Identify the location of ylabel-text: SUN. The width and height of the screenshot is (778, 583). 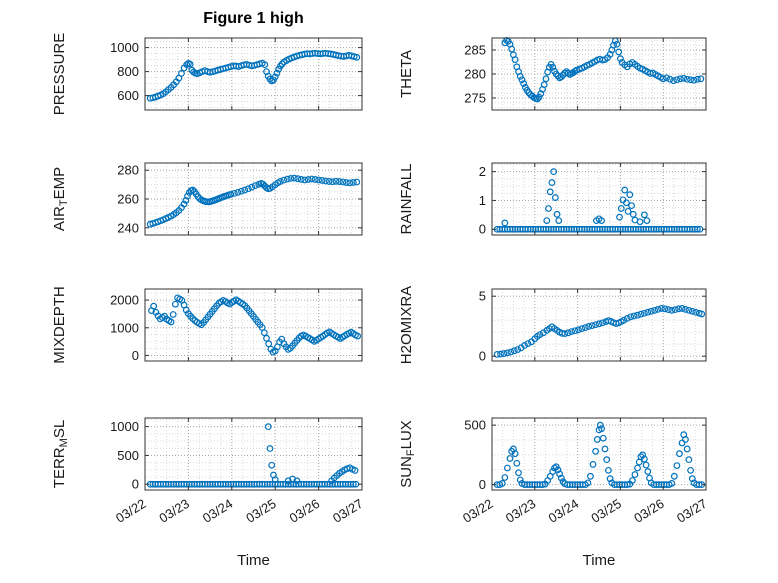
(406, 472).